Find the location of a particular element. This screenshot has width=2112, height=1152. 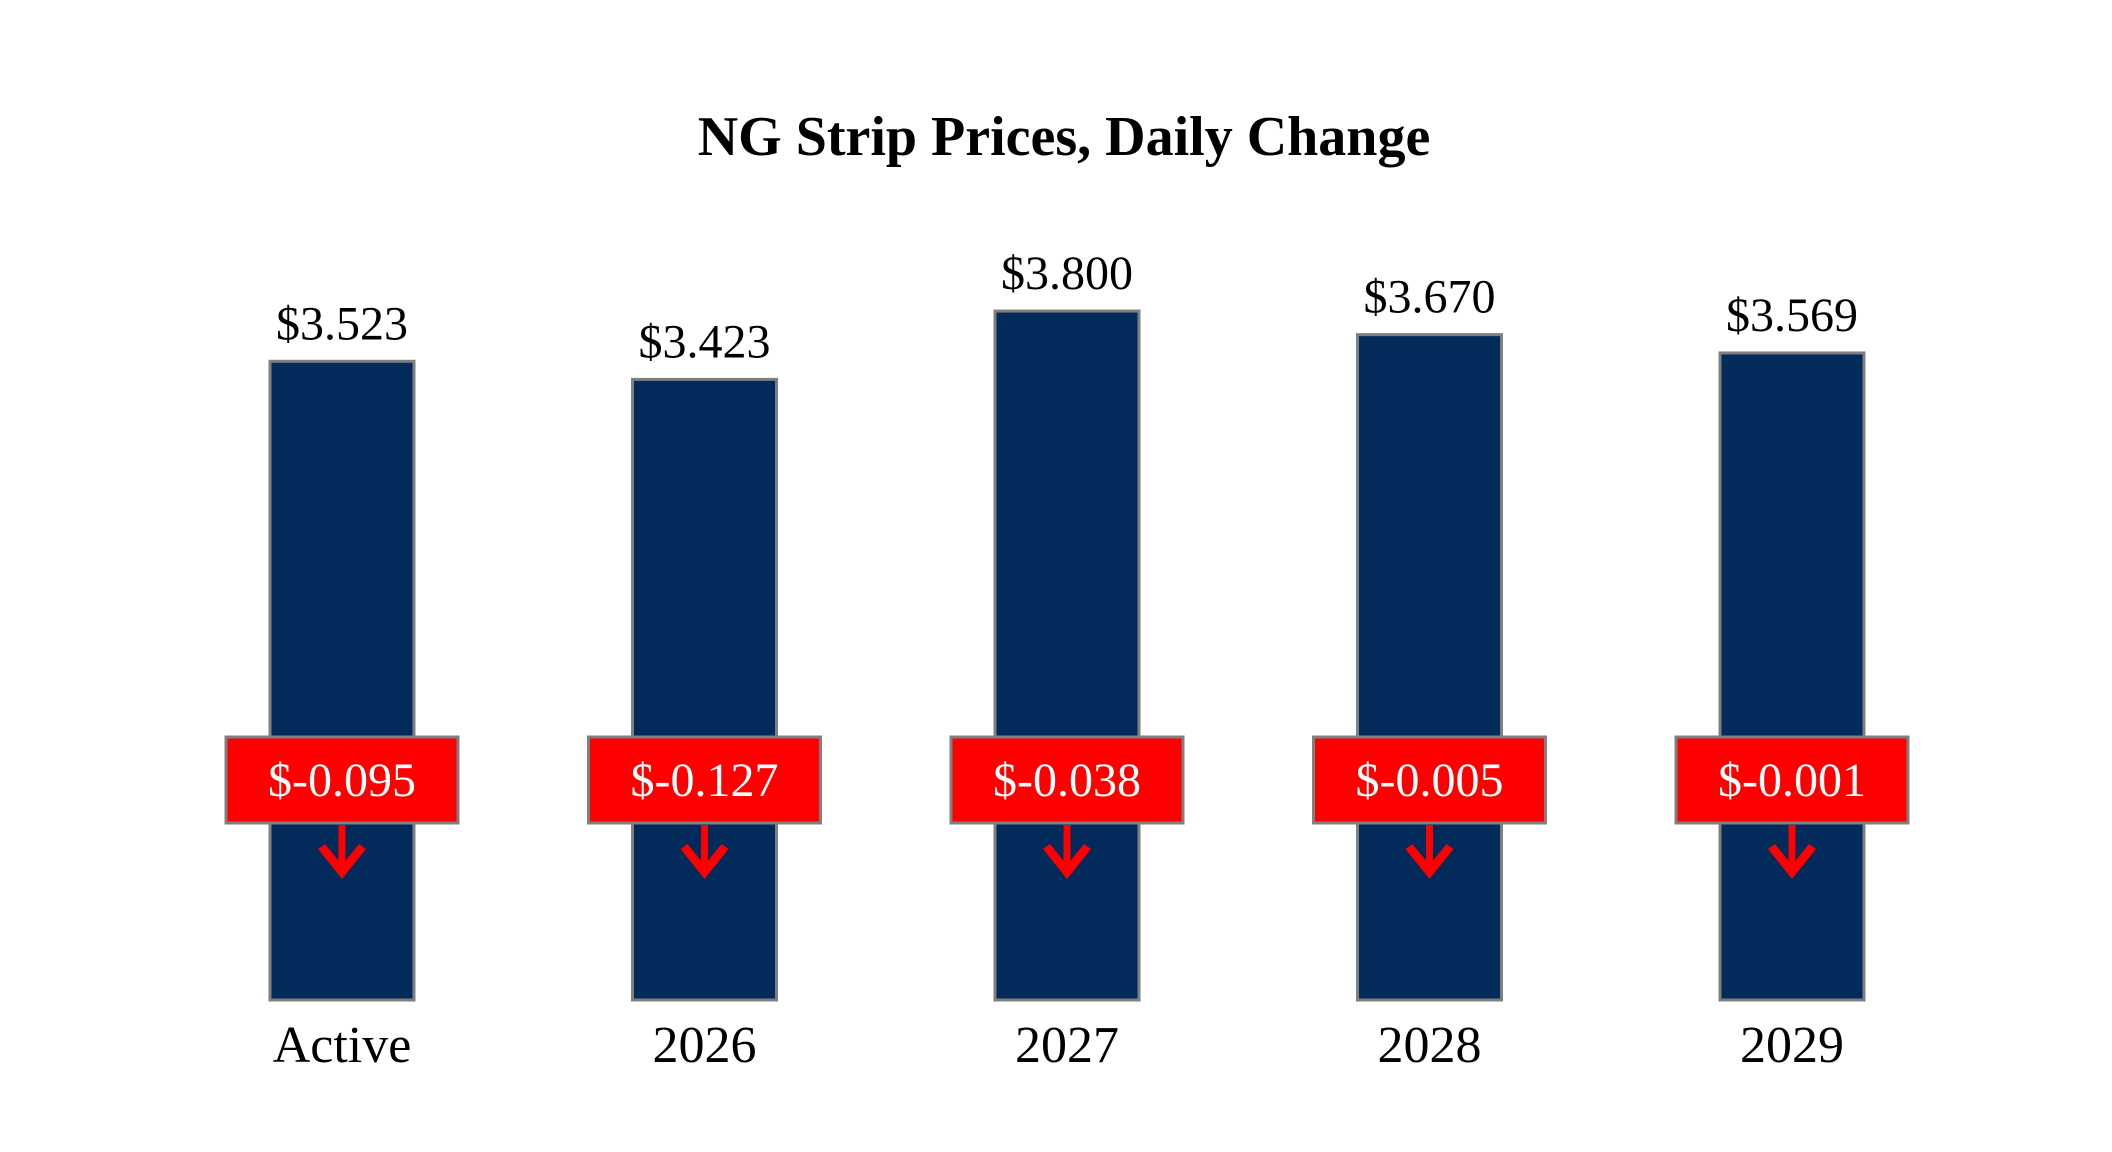

value-label-2029: $3.569 is located at coordinates (1792, 315).